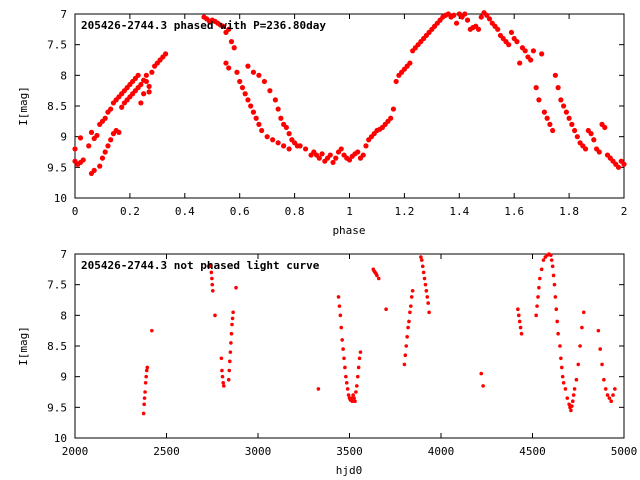 The width and height of the screenshot is (640, 480). What do you see at coordinates (624, 211) in the screenshot?
I see `x-tick-label: 2` at bounding box center [624, 211].